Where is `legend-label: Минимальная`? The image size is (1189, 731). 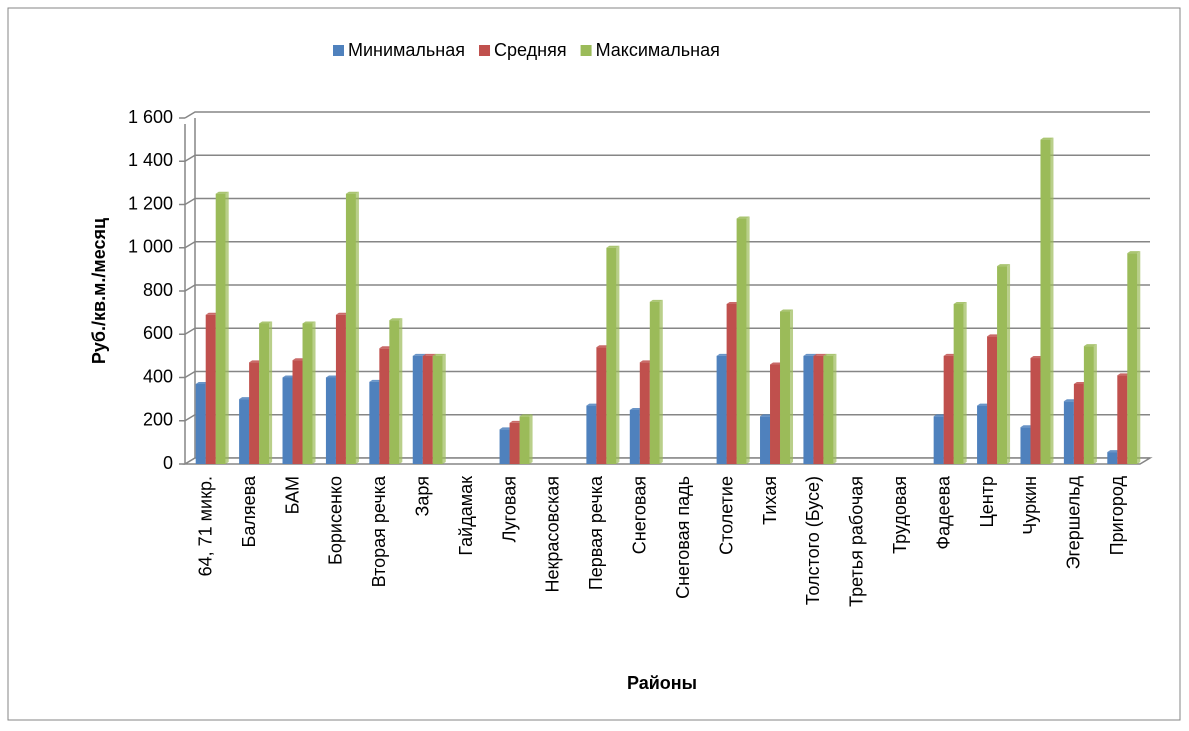 legend-label: Минимальная is located at coordinates (406, 50).